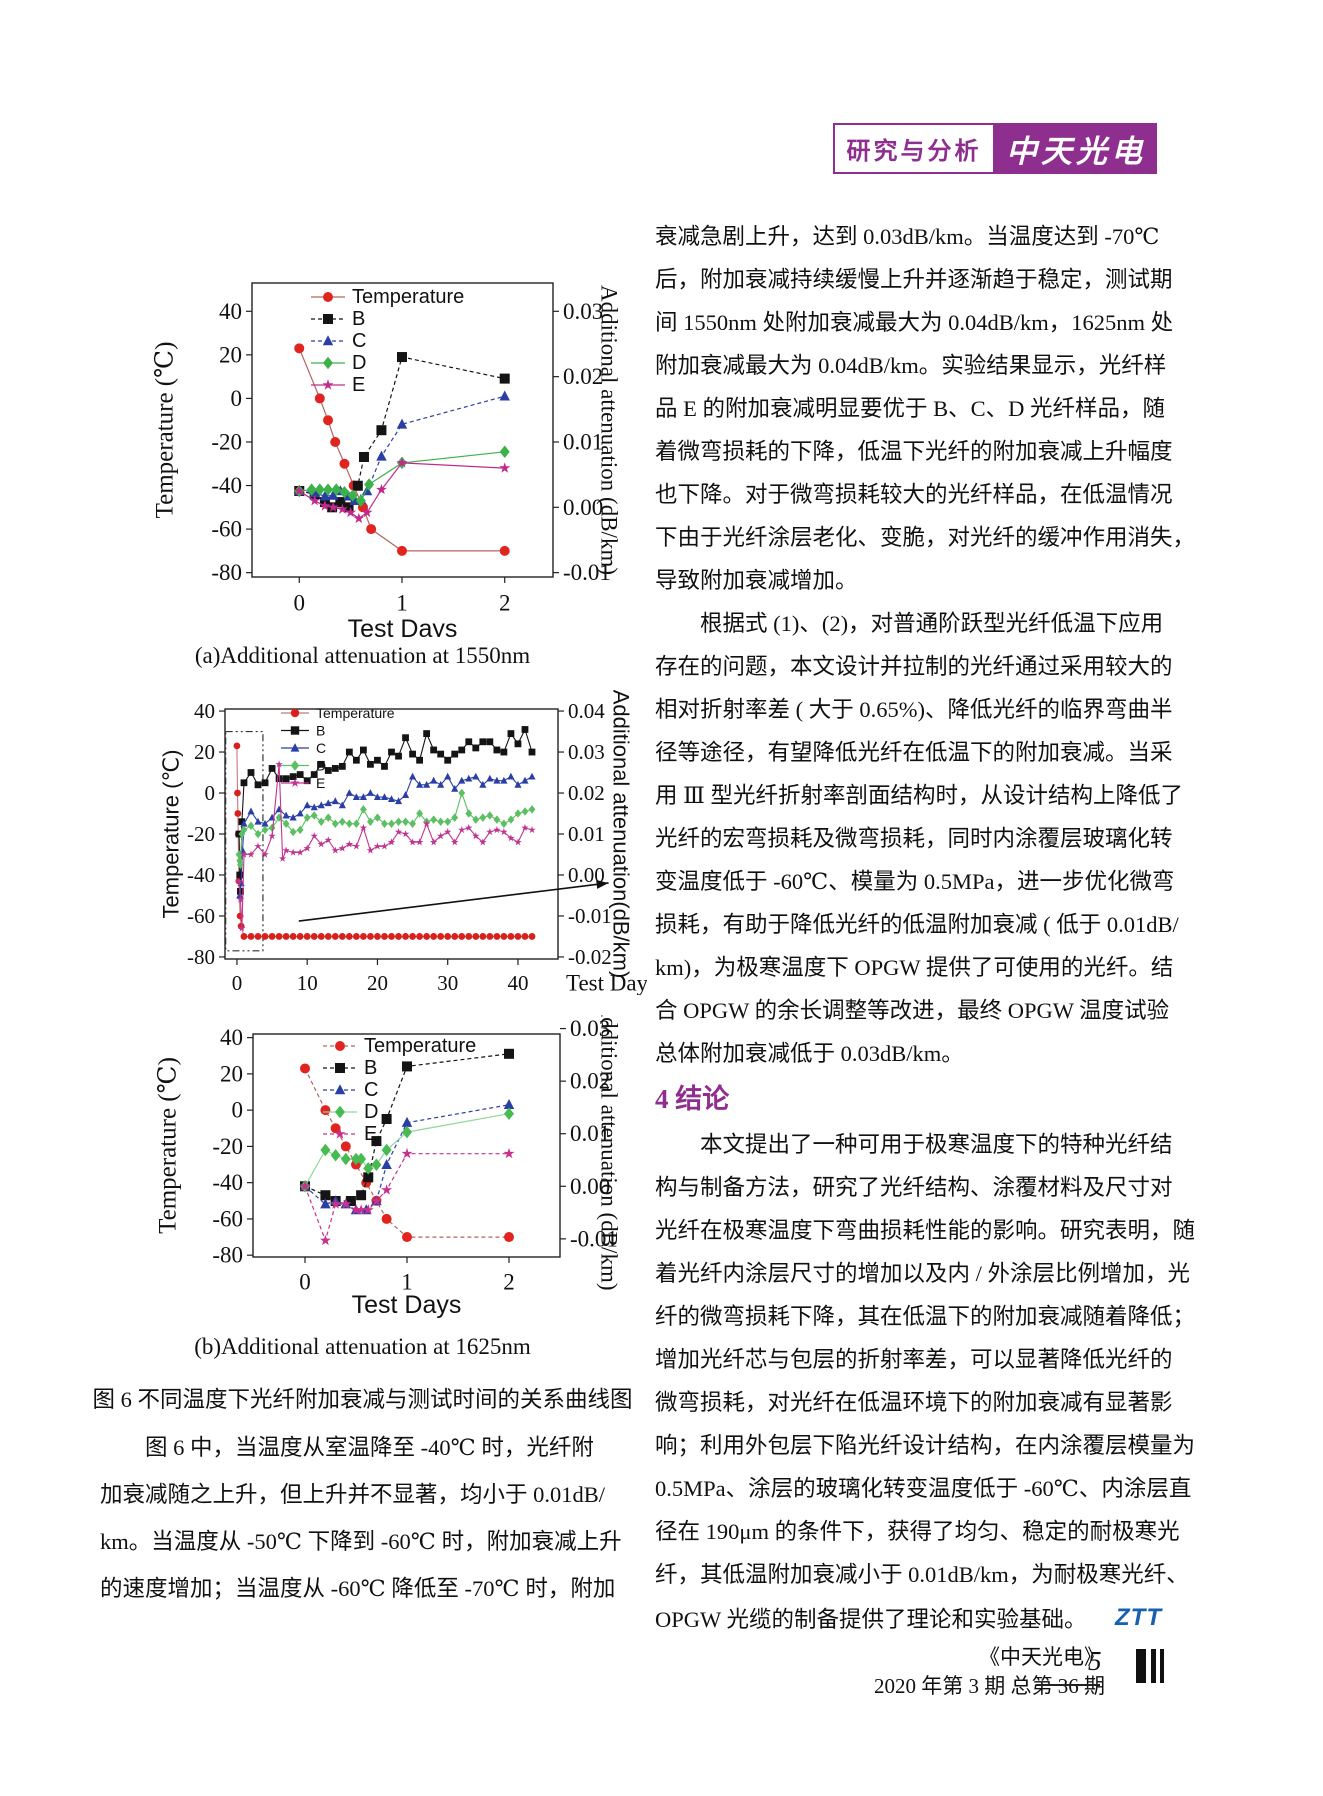  I want to click on text-line: 微弯损耗，对光纤在低温环境下的附加衰减有显著影, so click(914, 1402).